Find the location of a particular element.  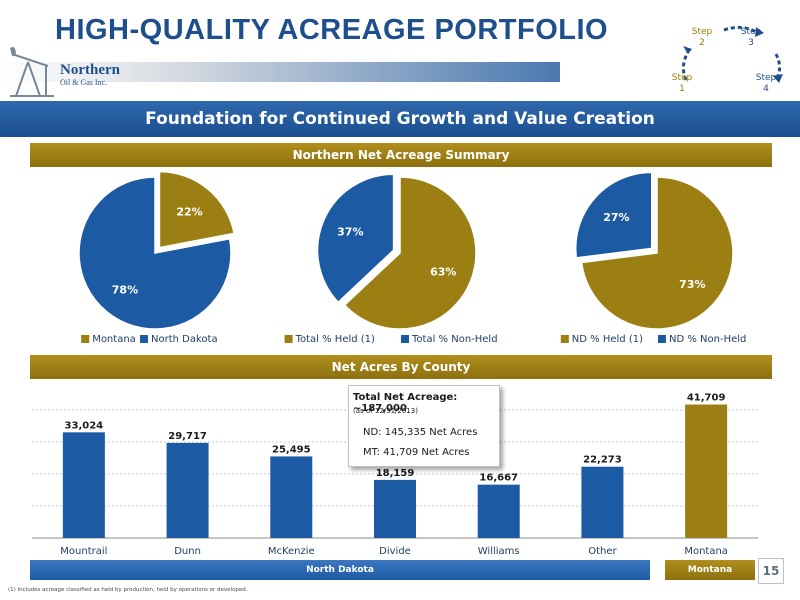

bar-value-label-mckenzie: 25,495 is located at coordinates (291, 449).